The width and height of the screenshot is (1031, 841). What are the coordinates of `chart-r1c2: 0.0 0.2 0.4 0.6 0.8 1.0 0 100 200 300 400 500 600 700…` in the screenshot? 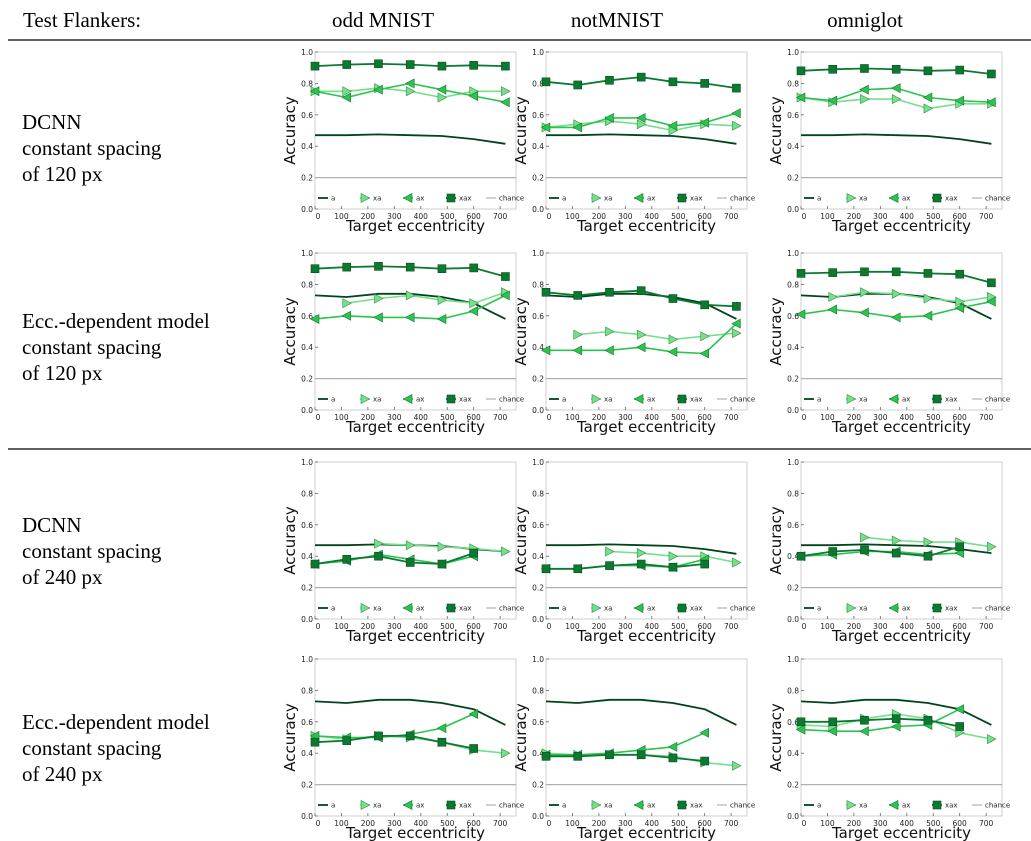 It's located at (633, 141).